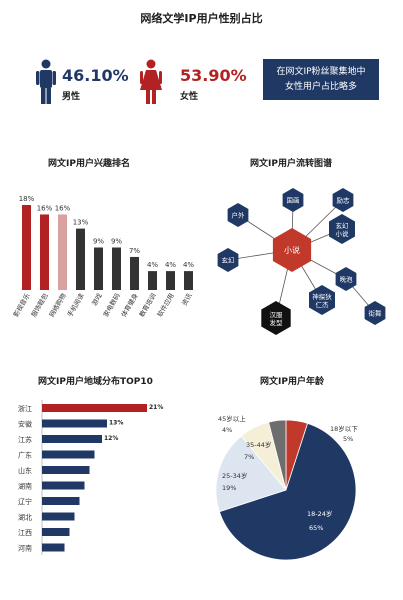  I want to click on region-value-label: 13%, so click(116, 423).